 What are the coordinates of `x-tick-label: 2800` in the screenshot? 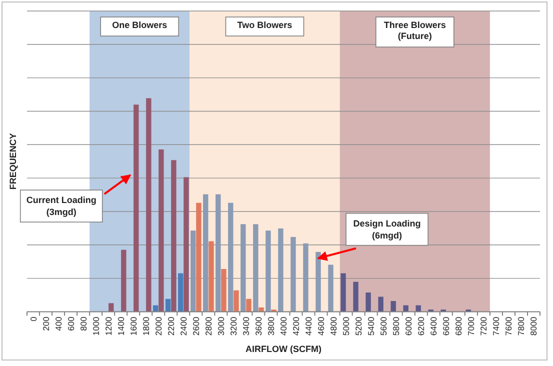 It's located at (208, 326).